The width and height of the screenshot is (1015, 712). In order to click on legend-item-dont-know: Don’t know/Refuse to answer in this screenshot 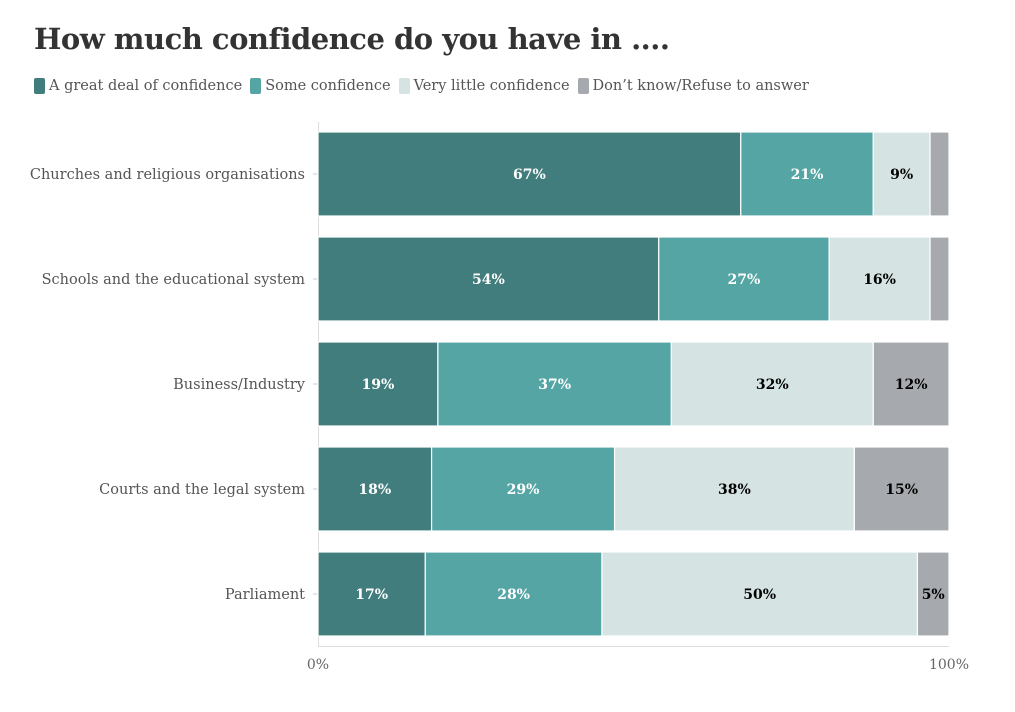, I will do `click(693, 86)`.